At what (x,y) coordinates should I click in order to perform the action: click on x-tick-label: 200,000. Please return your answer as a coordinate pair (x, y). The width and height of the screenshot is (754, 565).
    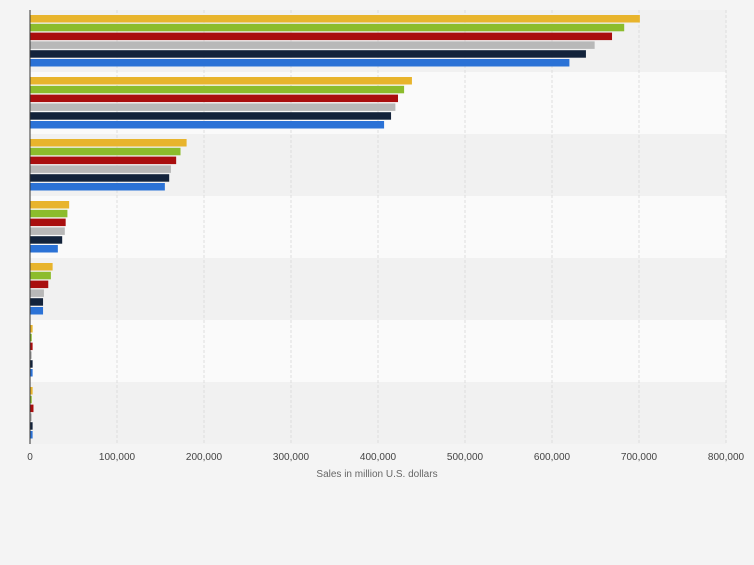
    Looking at the image, I should click on (204, 457).